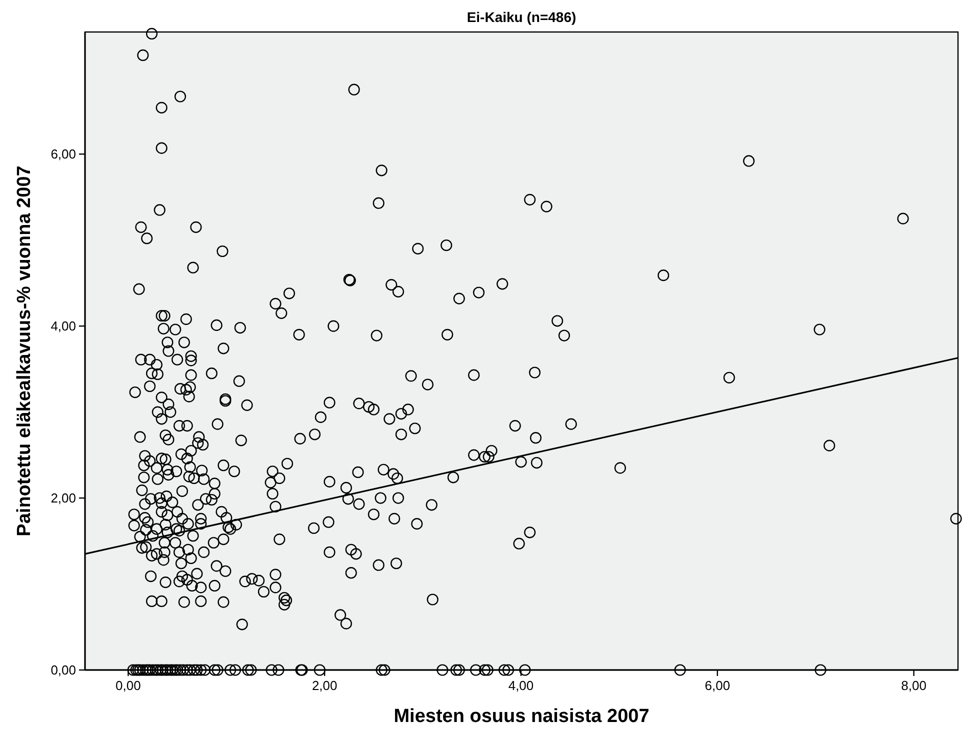 Image resolution: width=966 pixels, height=735 pixels. What do you see at coordinates (63, 154) in the screenshot?
I see `y-tick-label: 6,00` at bounding box center [63, 154].